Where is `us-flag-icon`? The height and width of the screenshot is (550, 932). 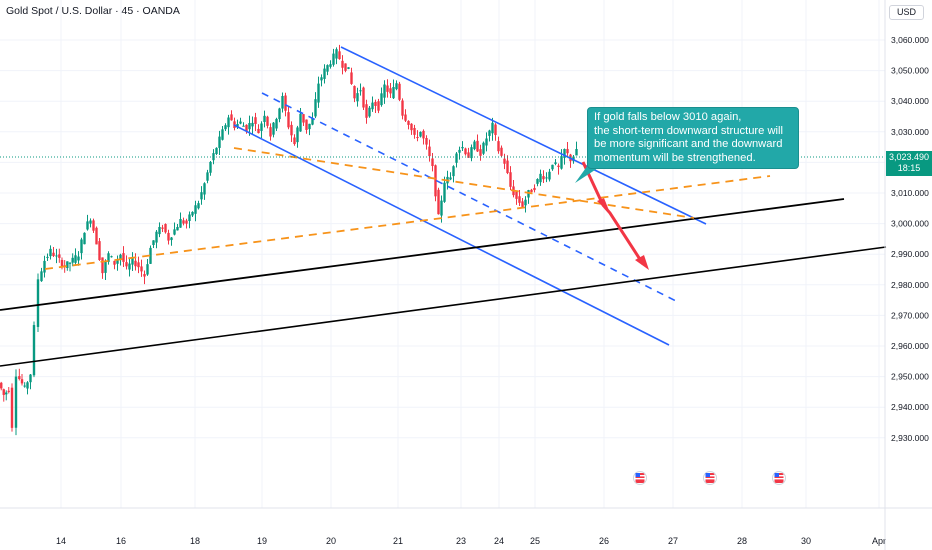 us-flag-icon is located at coordinates (779, 478).